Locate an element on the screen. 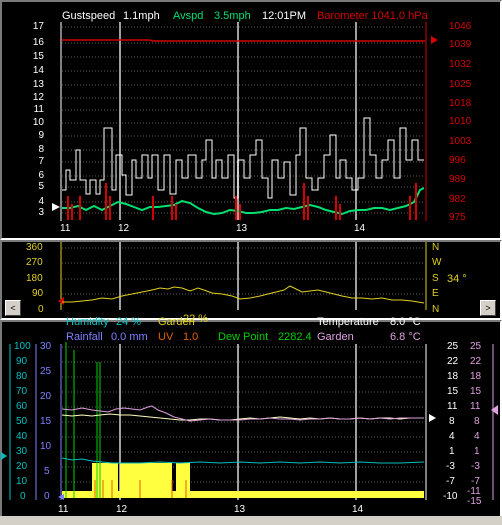 The image size is (502, 525). direction-tick: 270 is located at coordinates (34, 262).